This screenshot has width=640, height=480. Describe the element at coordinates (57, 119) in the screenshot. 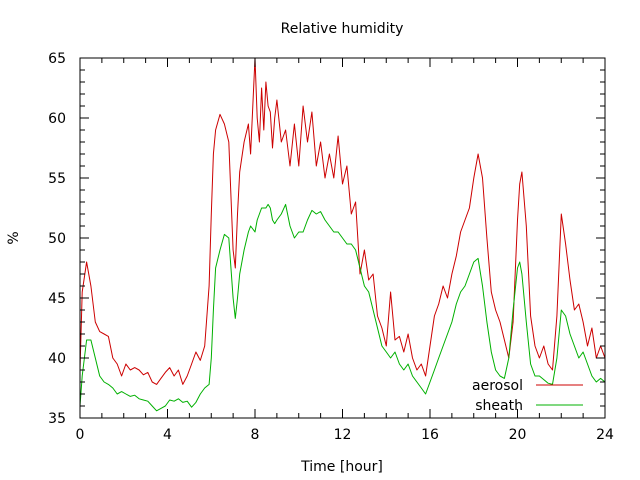

I see `y-tick-label: 60` at that location.